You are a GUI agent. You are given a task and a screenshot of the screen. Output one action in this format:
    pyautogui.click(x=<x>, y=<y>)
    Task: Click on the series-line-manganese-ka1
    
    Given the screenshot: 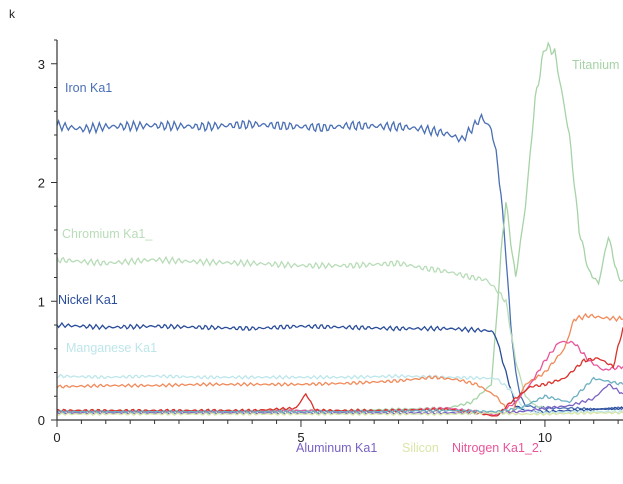 What is the action you would take?
    pyautogui.click(x=339, y=394)
    